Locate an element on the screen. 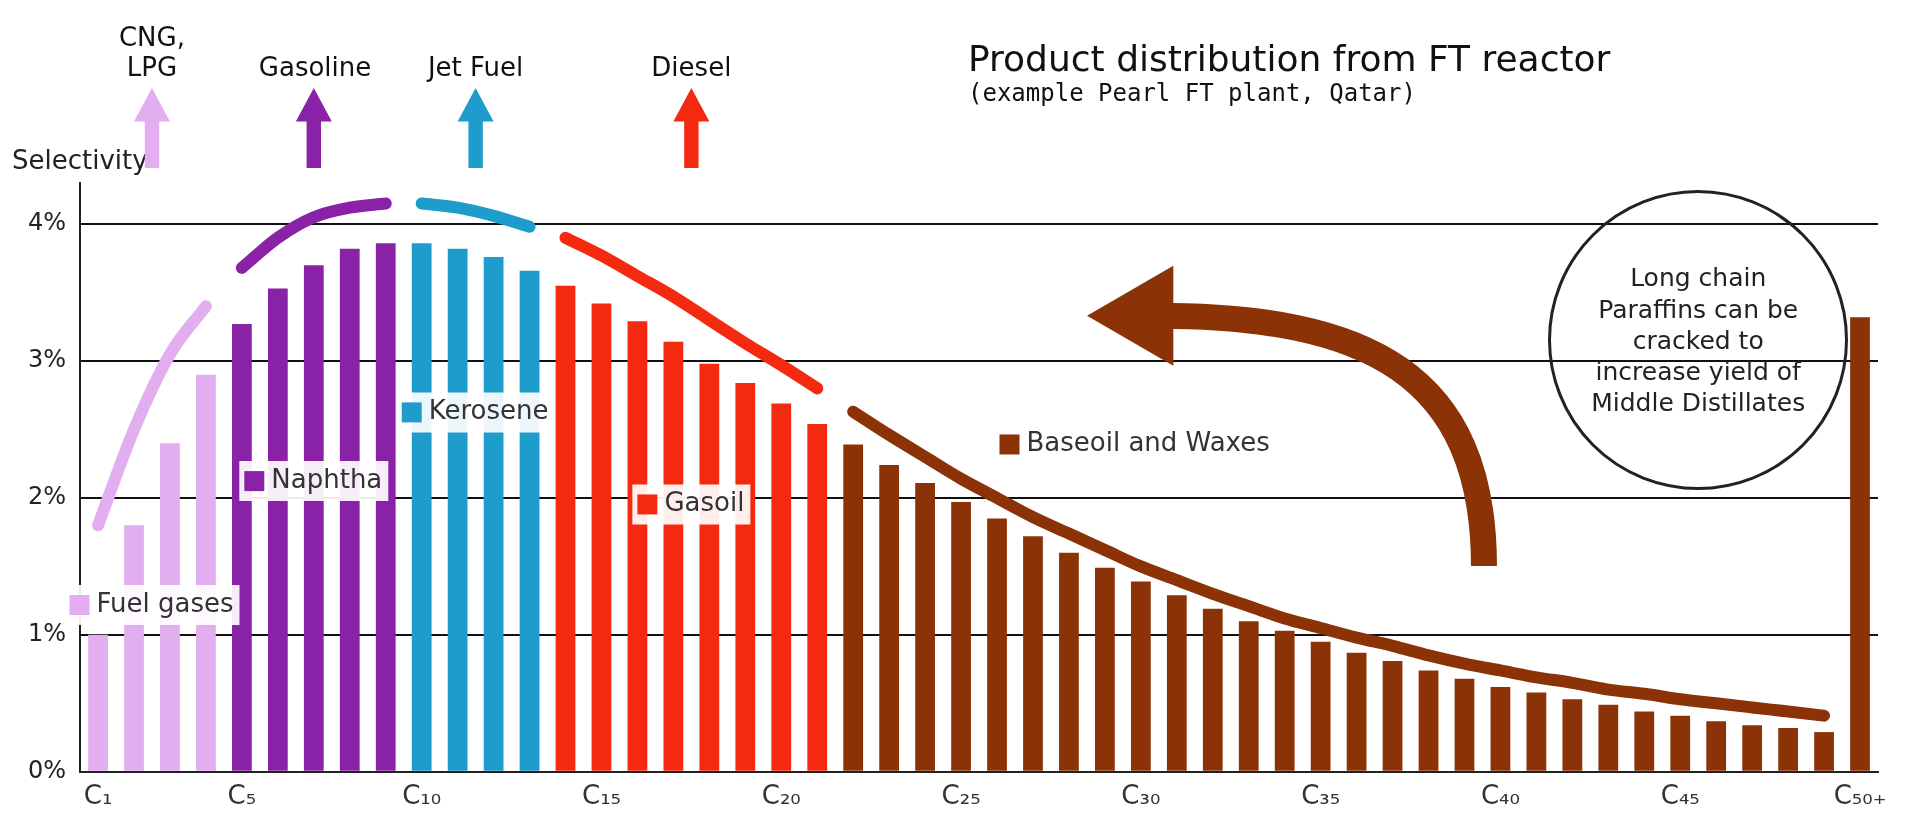 This screenshot has width=1910, height=837. x-tick-label: C₅ is located at coordinates (242, 795).